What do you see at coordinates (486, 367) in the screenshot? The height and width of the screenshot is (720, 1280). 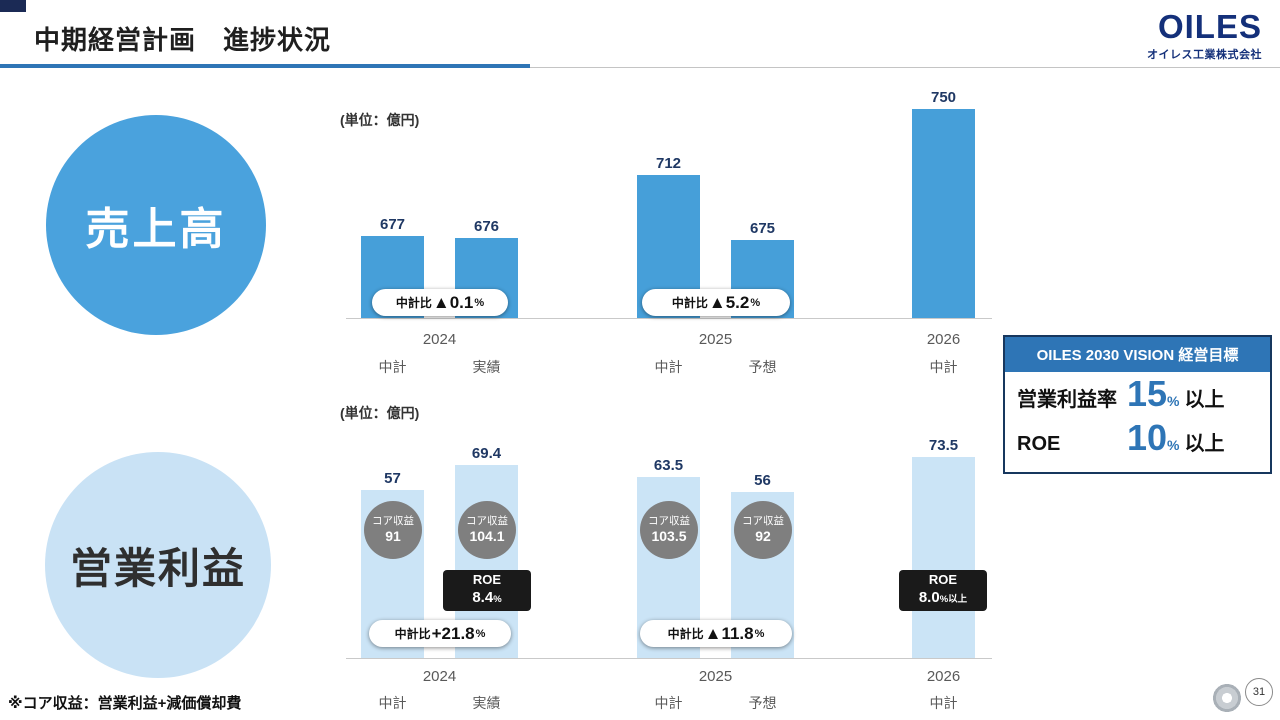 I see `sales-sublabel: 実績` at bounding box center [486, 367].